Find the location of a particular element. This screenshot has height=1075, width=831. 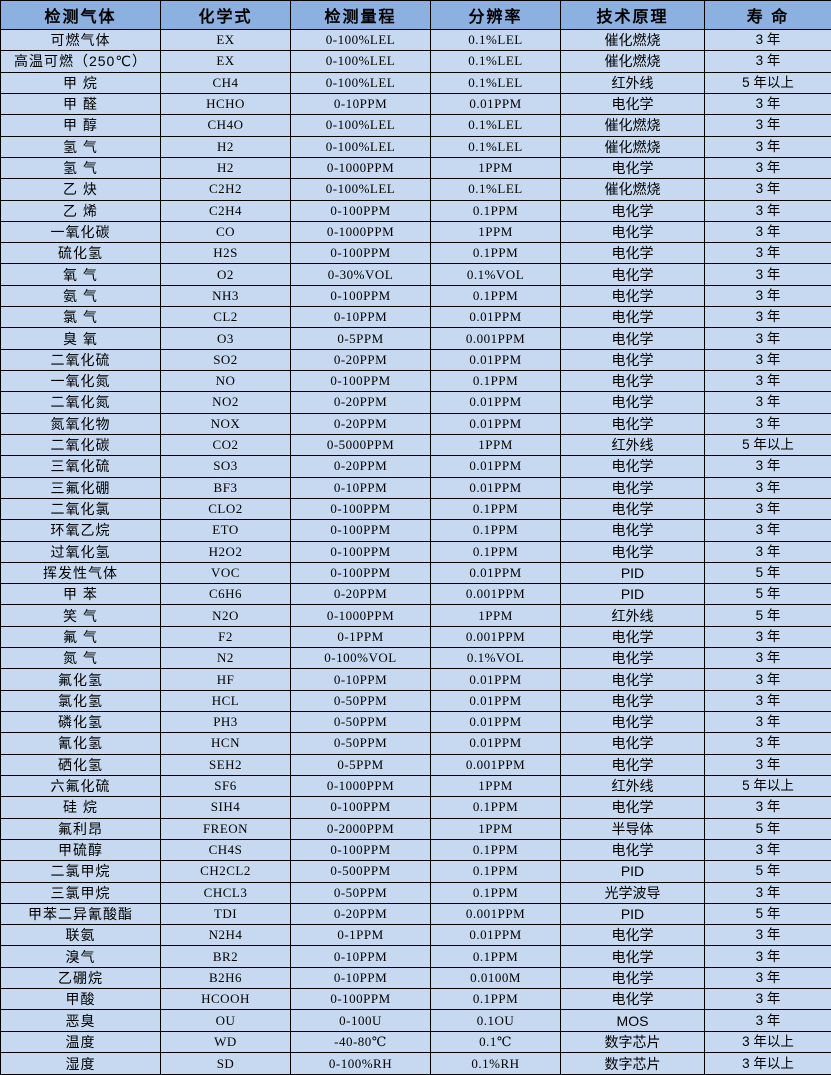

cell-principle: 半导体 is located at coordinates (632, 828).